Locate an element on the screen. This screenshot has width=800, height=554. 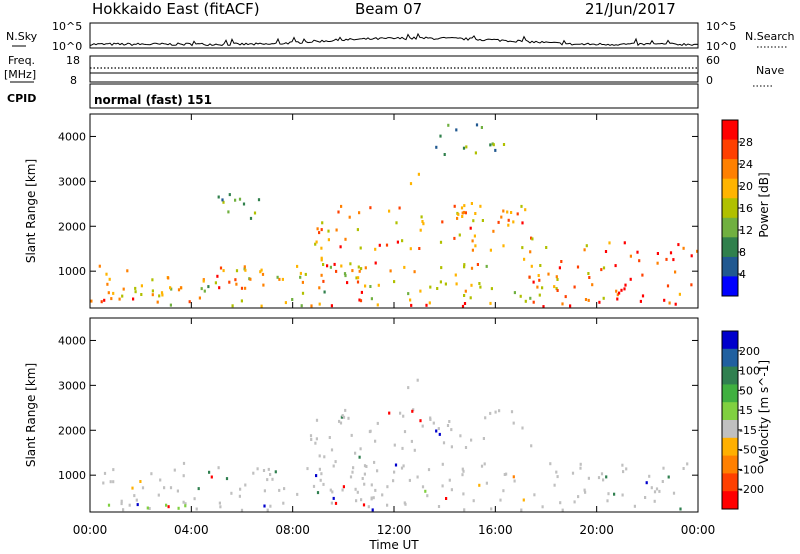
nsearch-label: N.Search is located at coordinates (770, 36).